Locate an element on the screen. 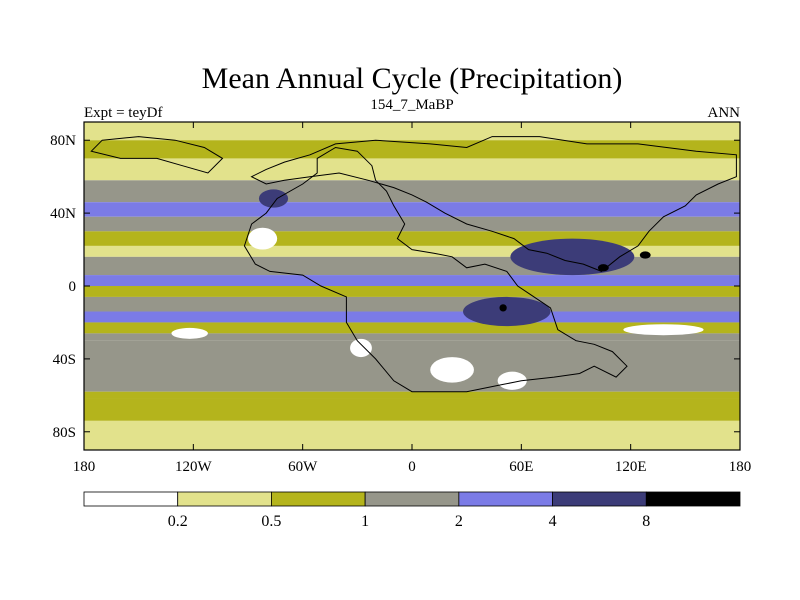  colorbar-label-4: 4 is located at coordinates (553, 521).